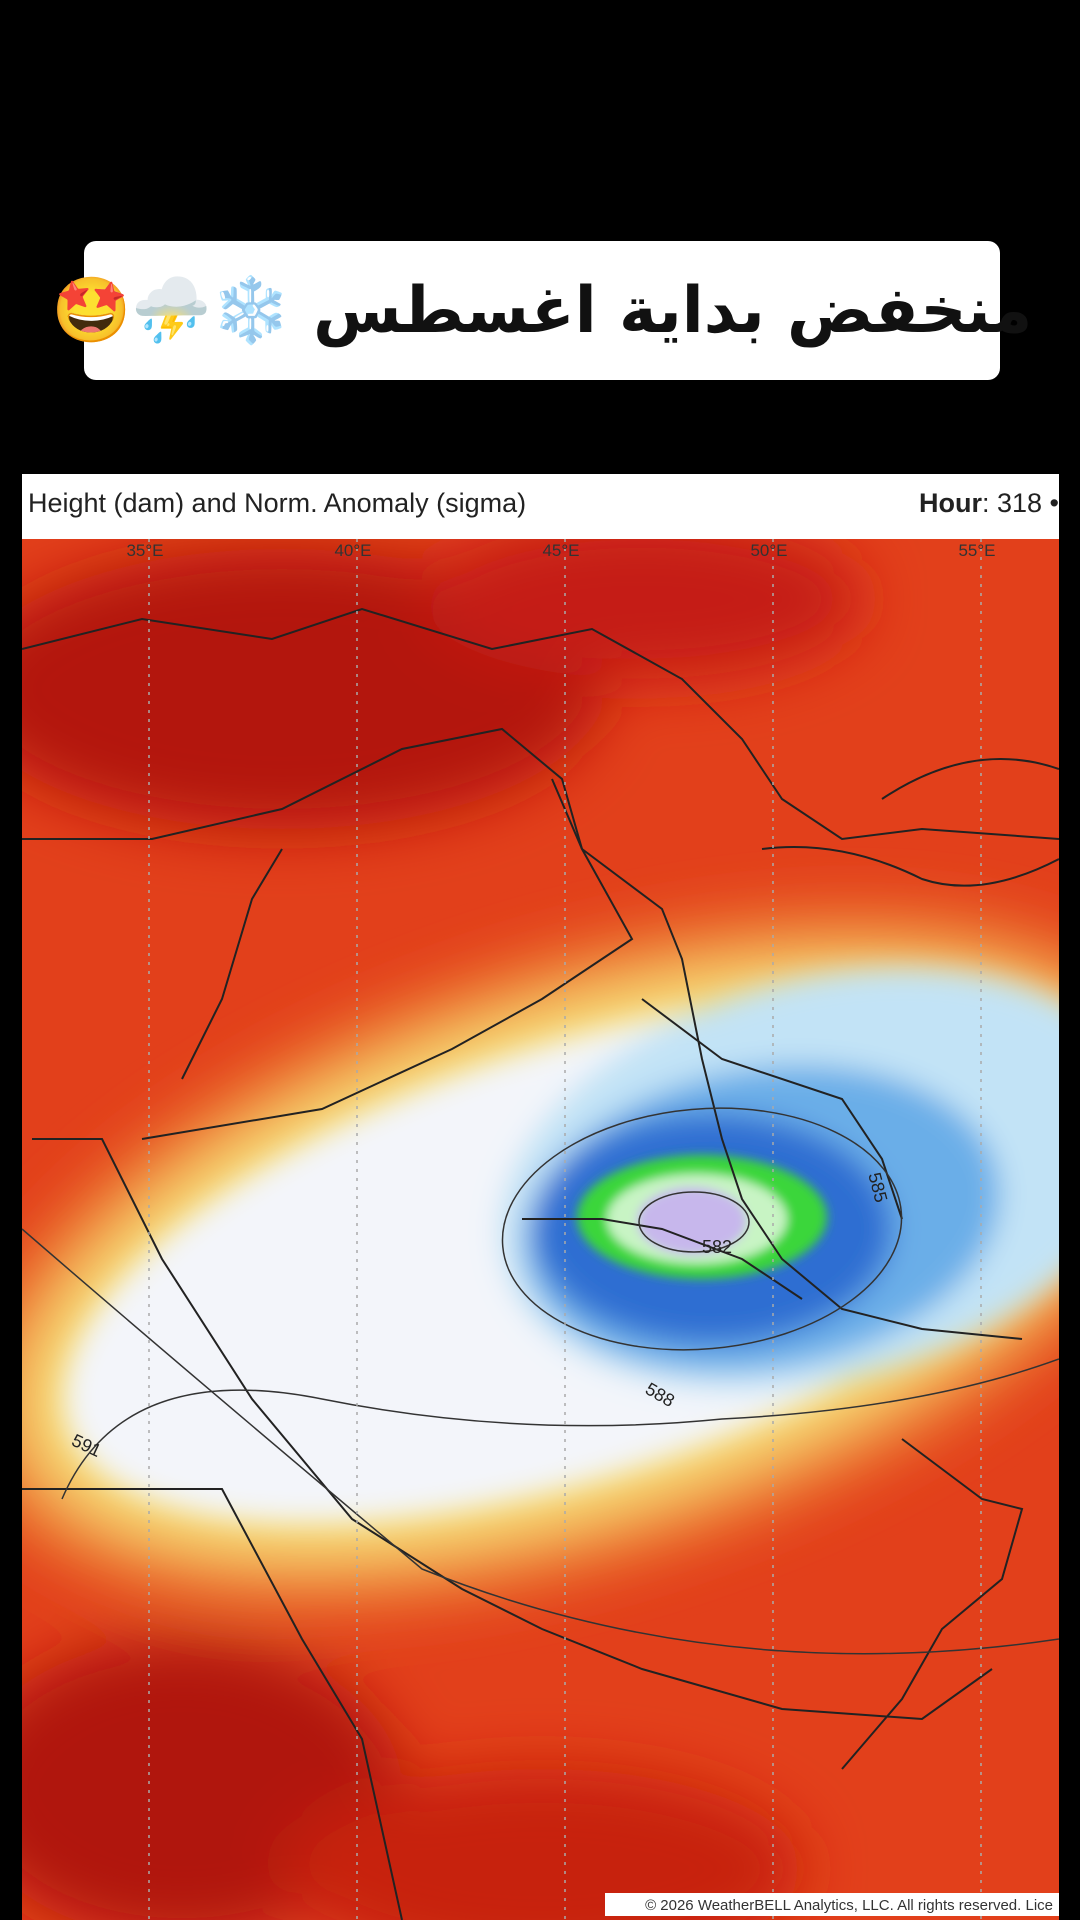 The image size is (1080, 1920). Describe the element at coordinates (1020, 503) in the screenshot. I see `hour-value: : 318 •` at that location.